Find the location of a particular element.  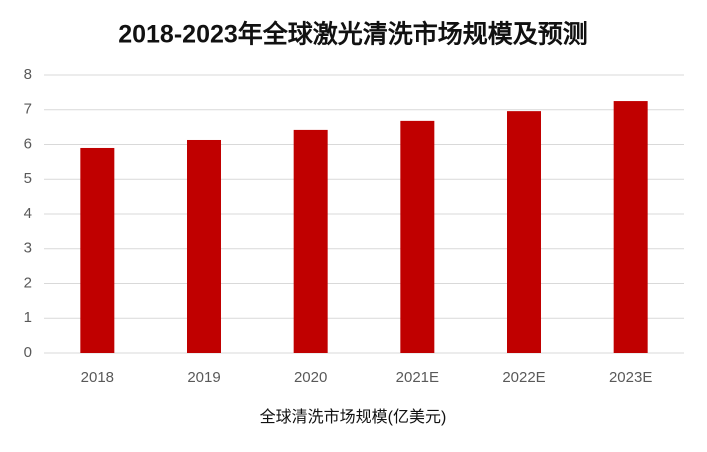

x-tick-label: 2021E is located at coordinates (417, 377).